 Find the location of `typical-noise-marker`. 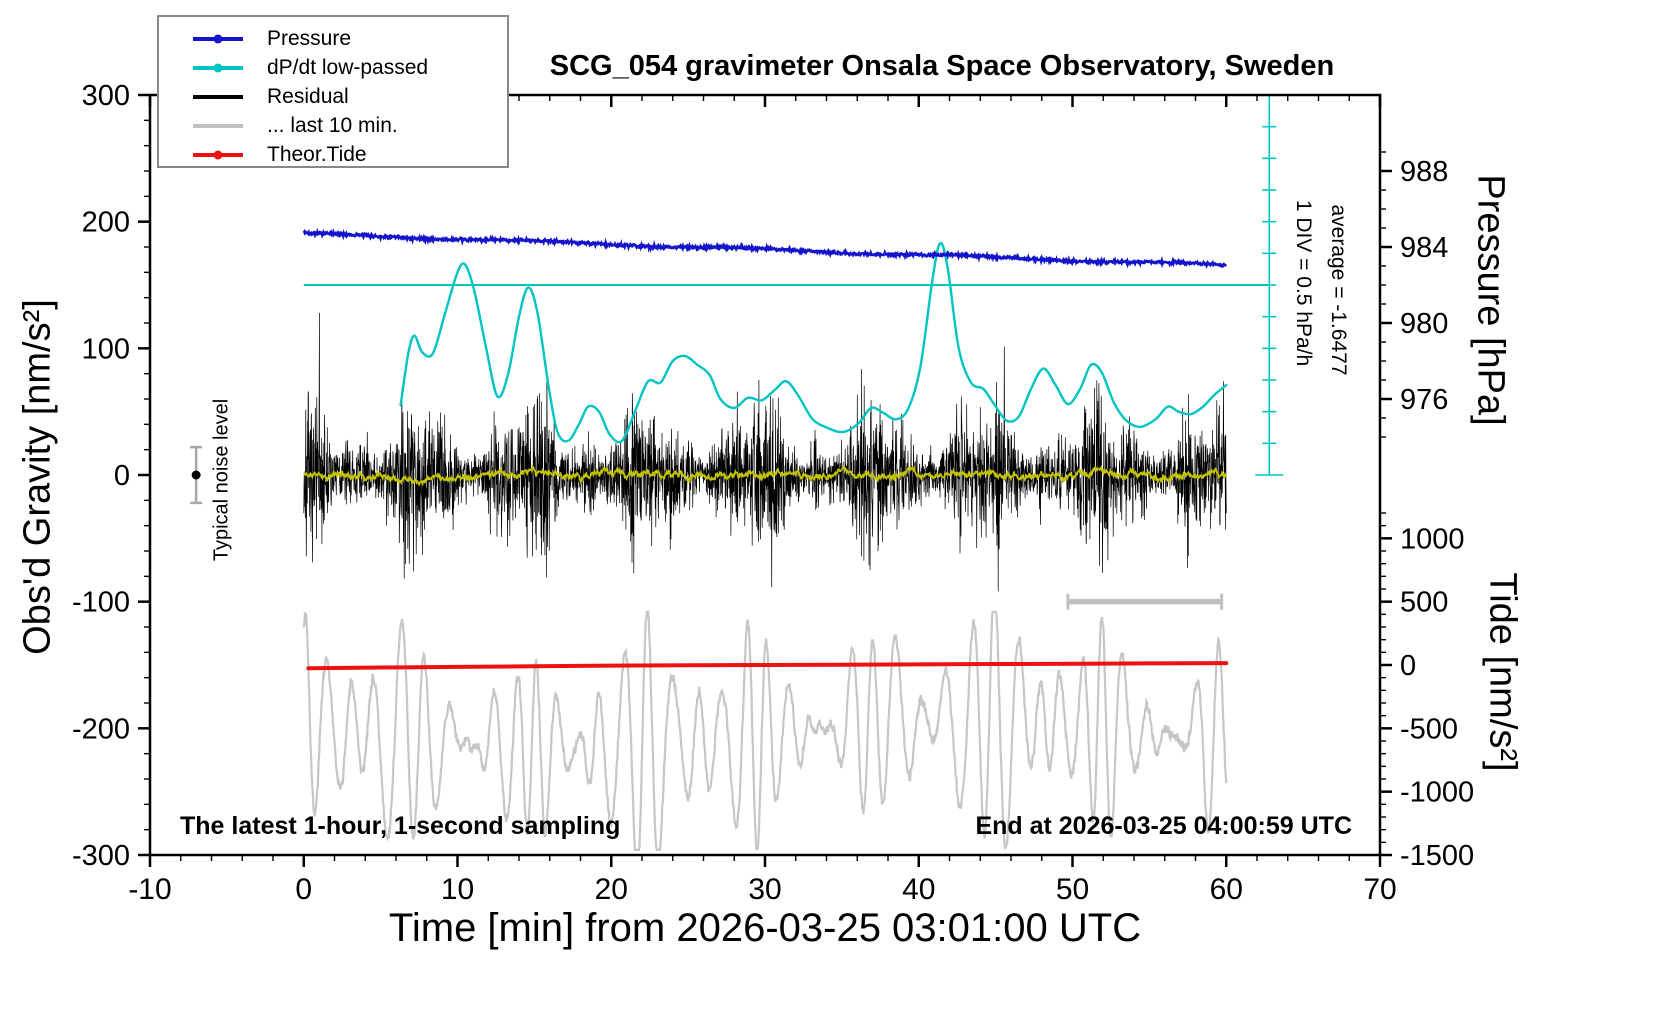

typical-noise-marker is located at coordinates (196, 475).